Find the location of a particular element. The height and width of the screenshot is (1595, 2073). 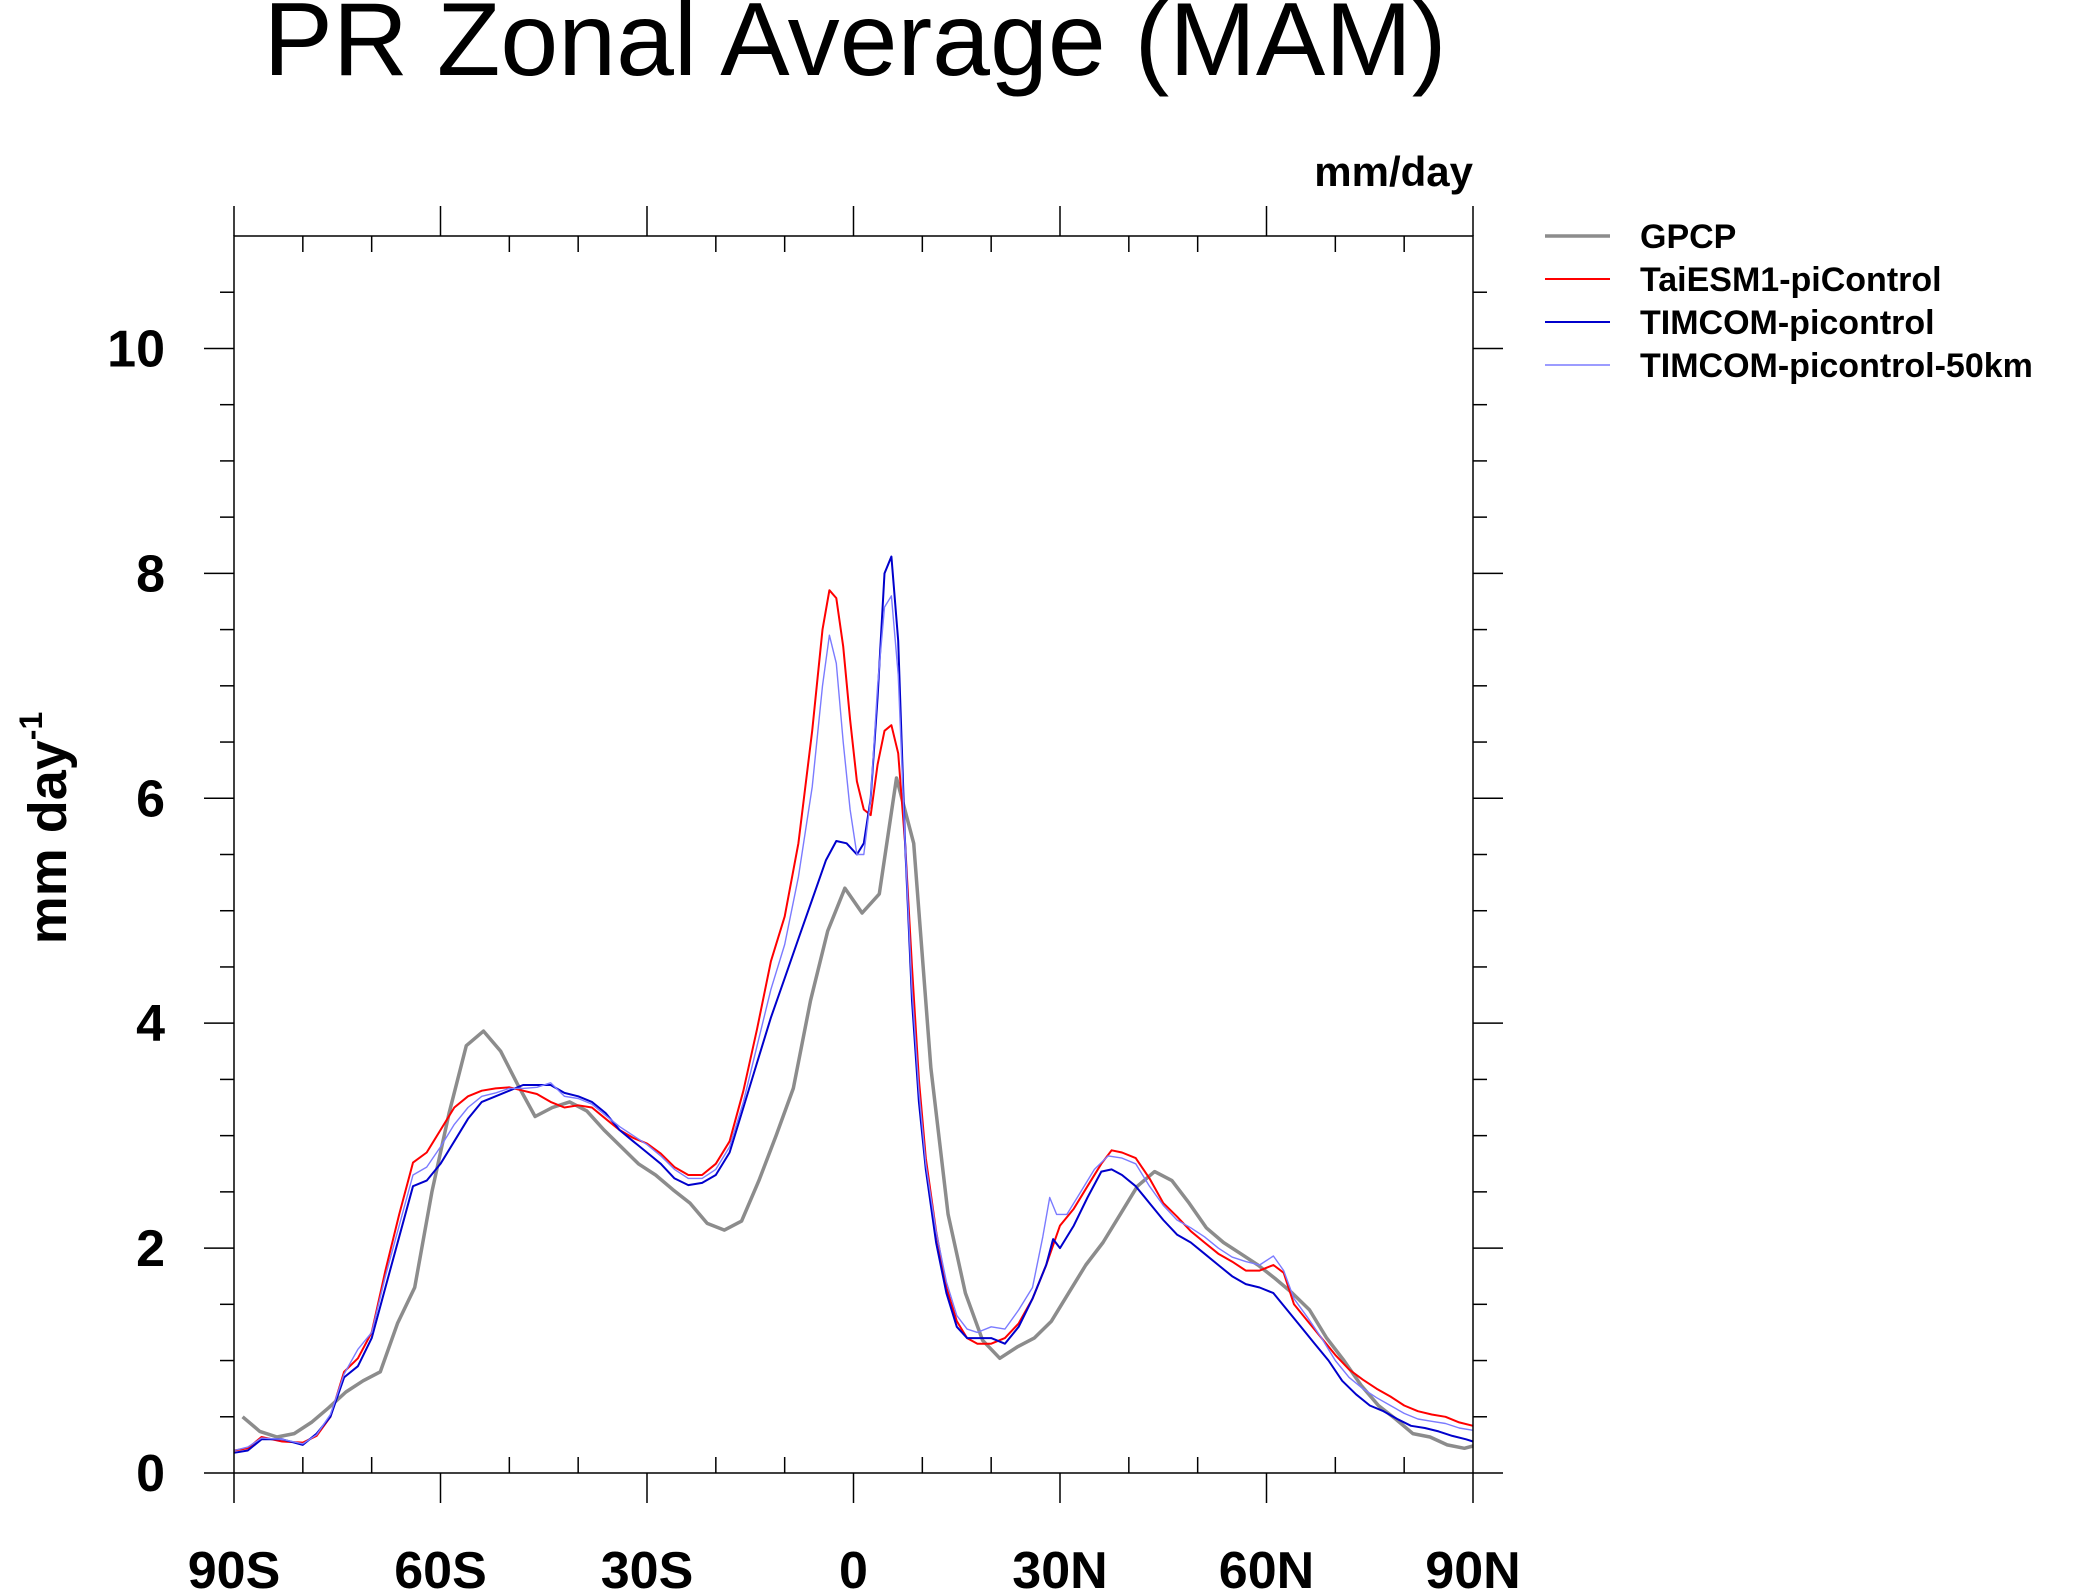

y-tick-label: 6 is located at coordinates (150, 799).